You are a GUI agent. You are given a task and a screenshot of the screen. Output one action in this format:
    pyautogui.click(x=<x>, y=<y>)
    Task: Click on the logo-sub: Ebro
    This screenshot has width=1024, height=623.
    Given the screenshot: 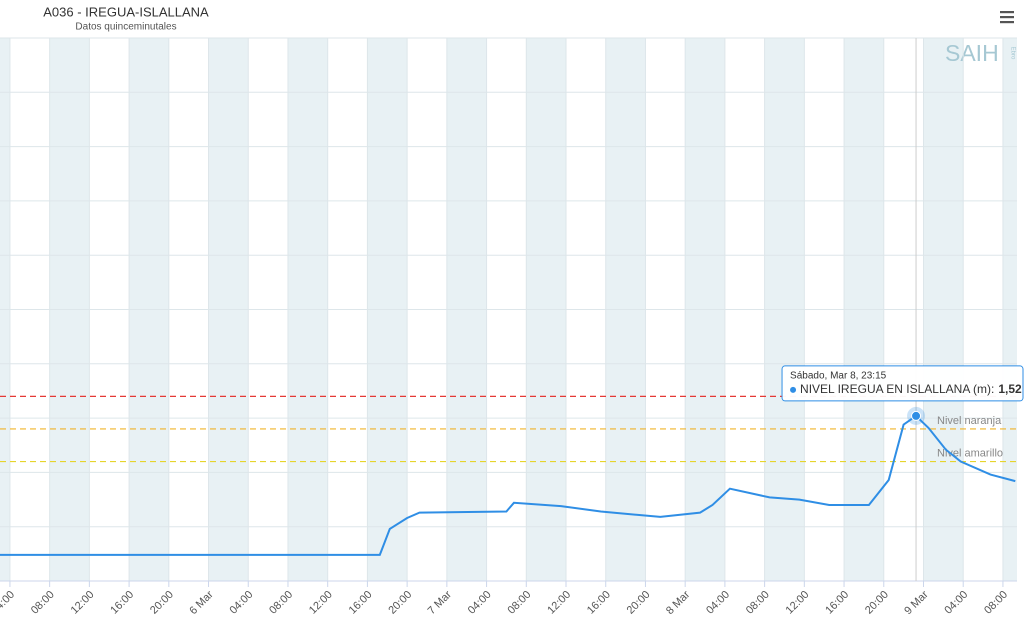 What is the action you would take?
    pyautogui.click(x=1012, y=53)
    